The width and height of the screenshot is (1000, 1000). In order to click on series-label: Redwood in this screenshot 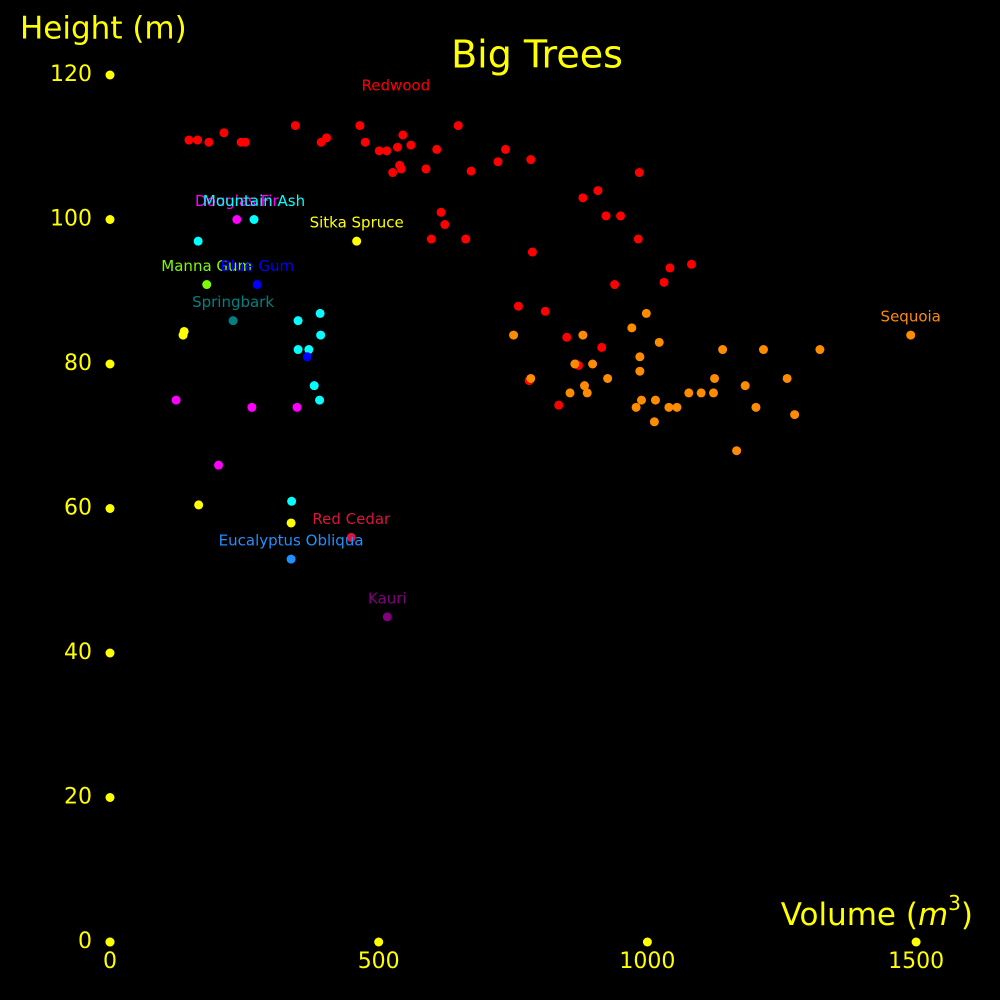, I will do `click(396, 85)`.